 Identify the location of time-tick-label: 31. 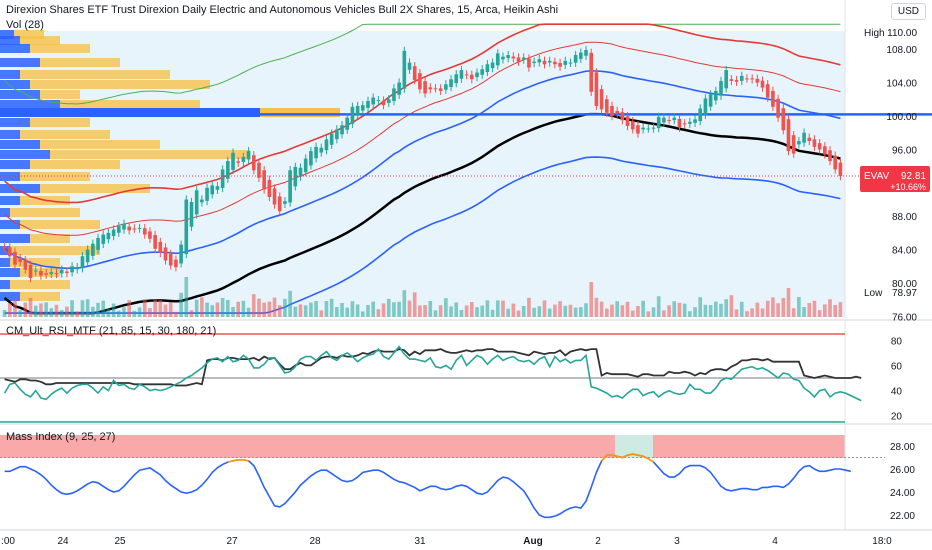
(420, 541).